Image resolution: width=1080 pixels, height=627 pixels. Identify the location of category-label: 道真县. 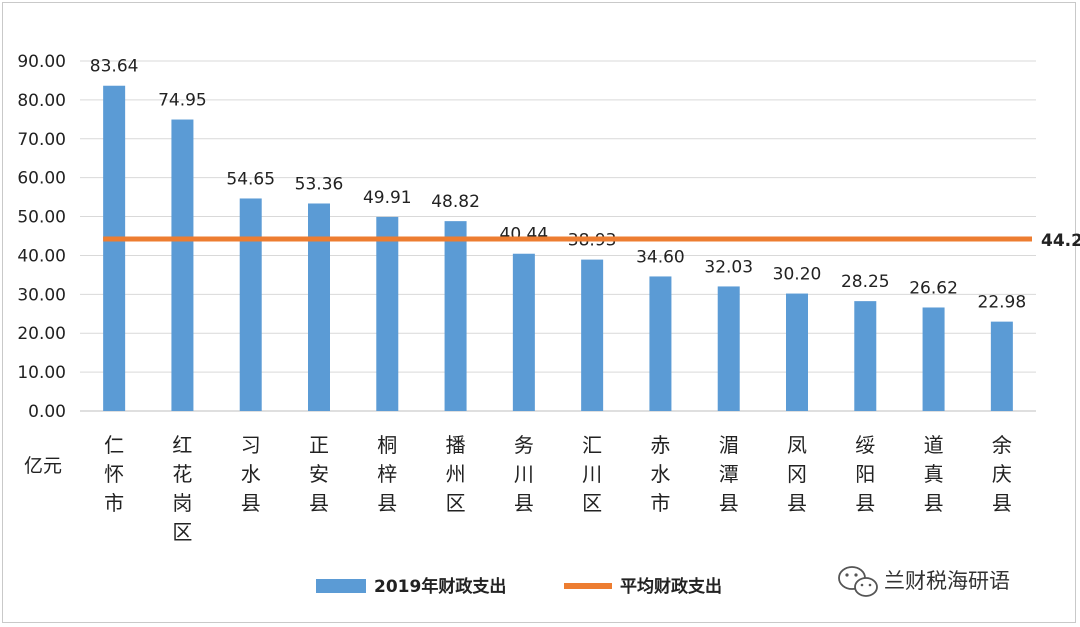
(934, 474).